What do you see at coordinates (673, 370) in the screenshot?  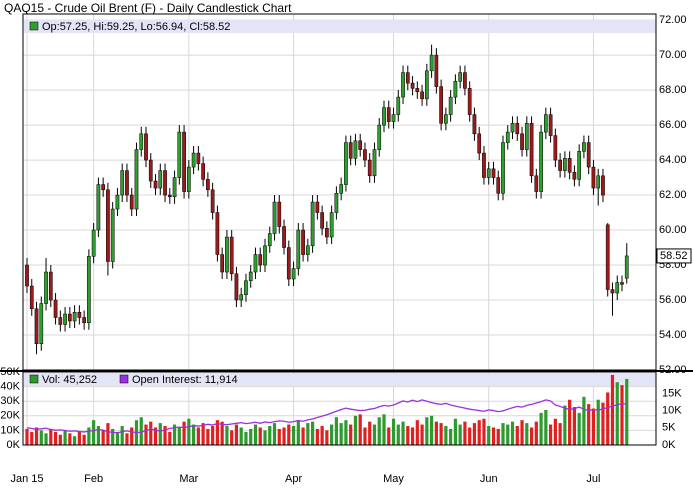 I see `y-tick-label: 52.00` at bounding box center [673, 370].